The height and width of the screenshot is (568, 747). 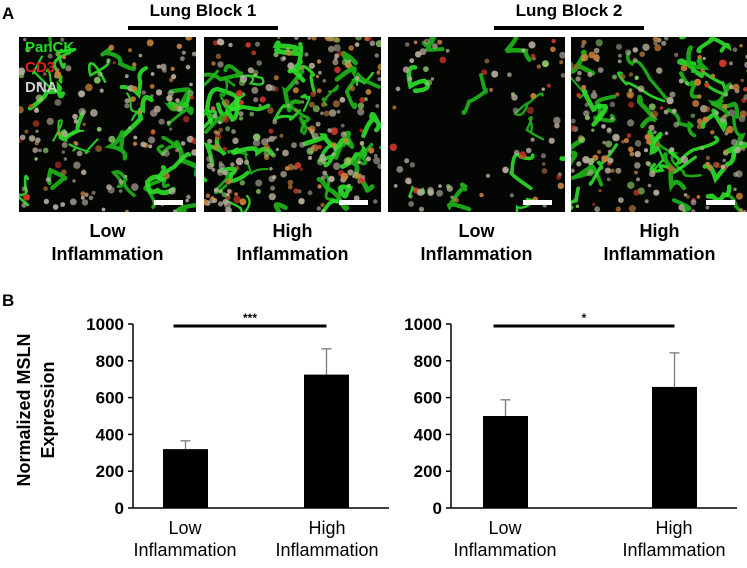 I want to click on x-category-label: Low, so click(x=505, y=528).